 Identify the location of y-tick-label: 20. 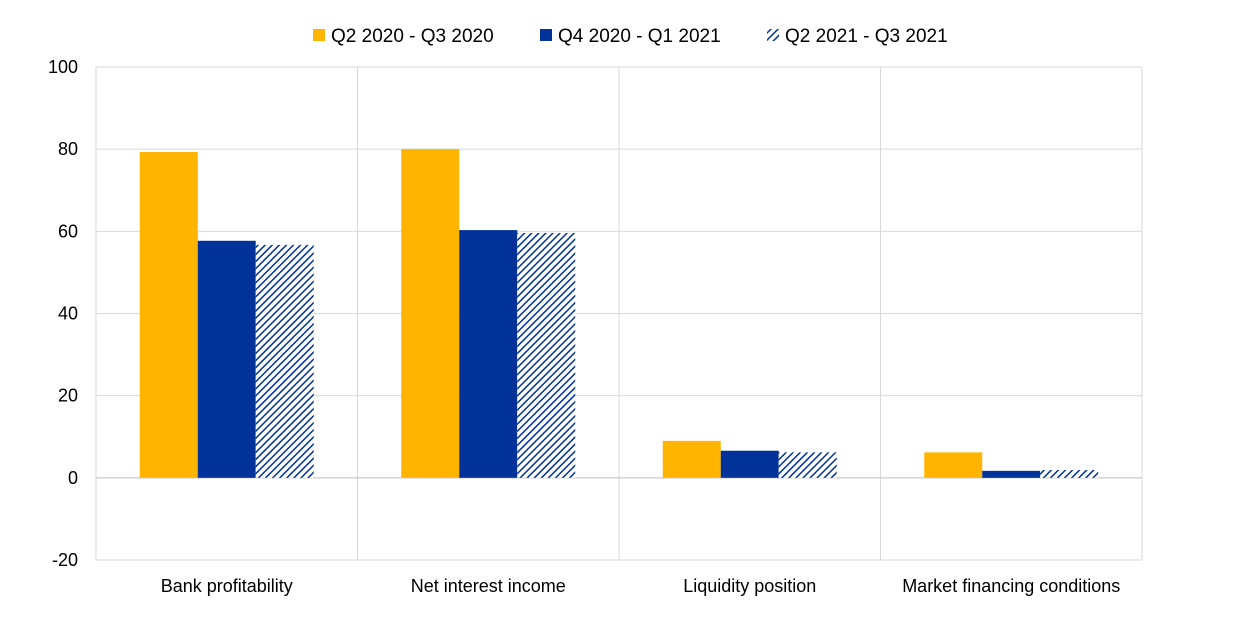
(68, 396).